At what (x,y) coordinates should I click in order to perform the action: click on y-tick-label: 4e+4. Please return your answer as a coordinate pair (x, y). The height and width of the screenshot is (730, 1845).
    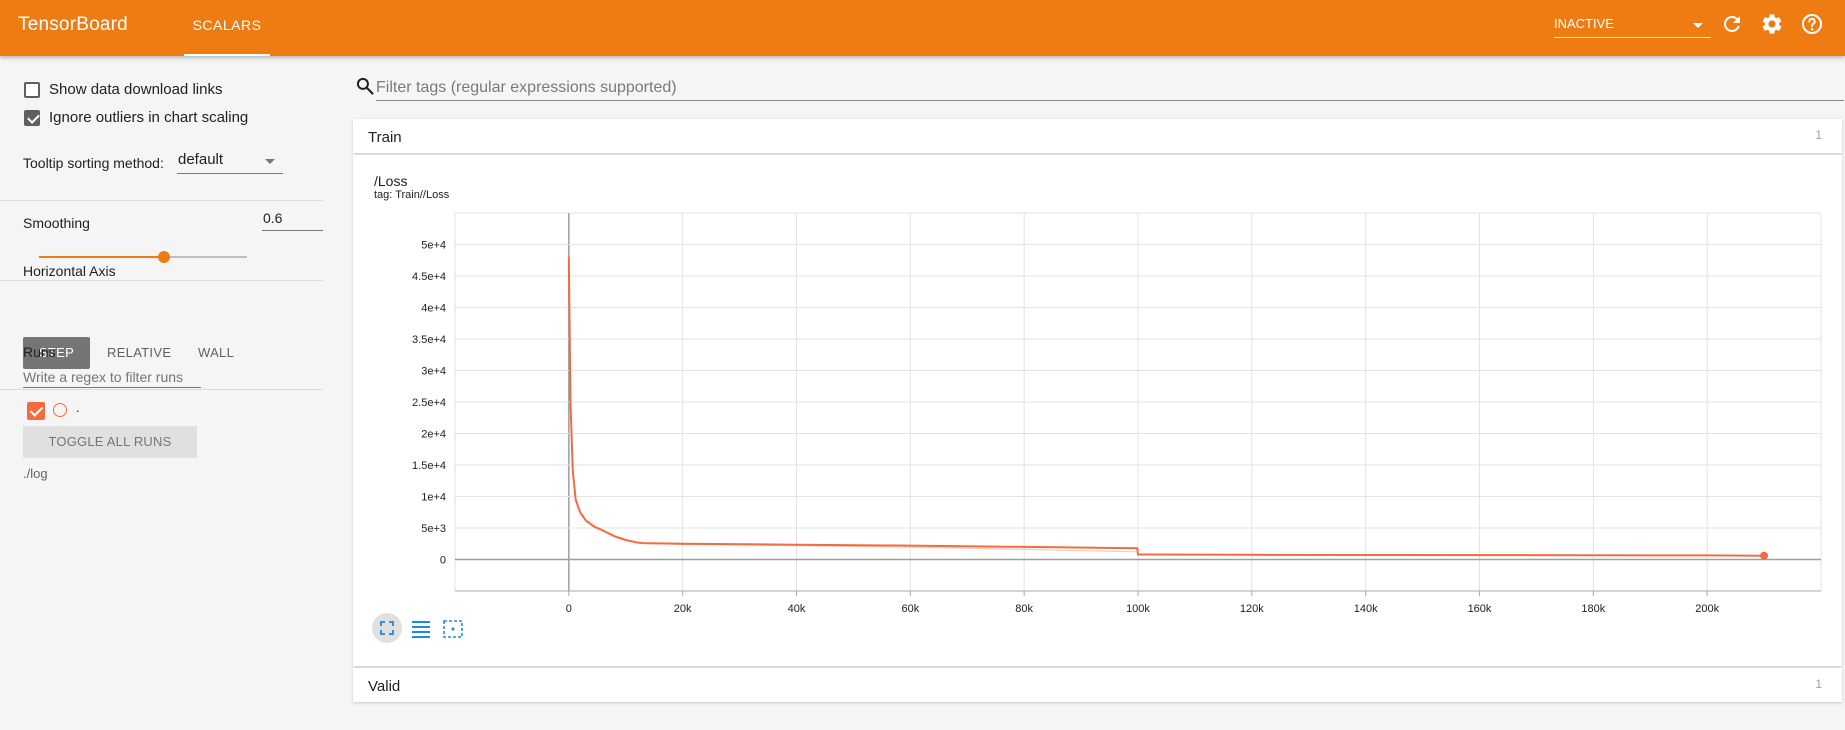
    Looking at the image, I should click on (433, 309).